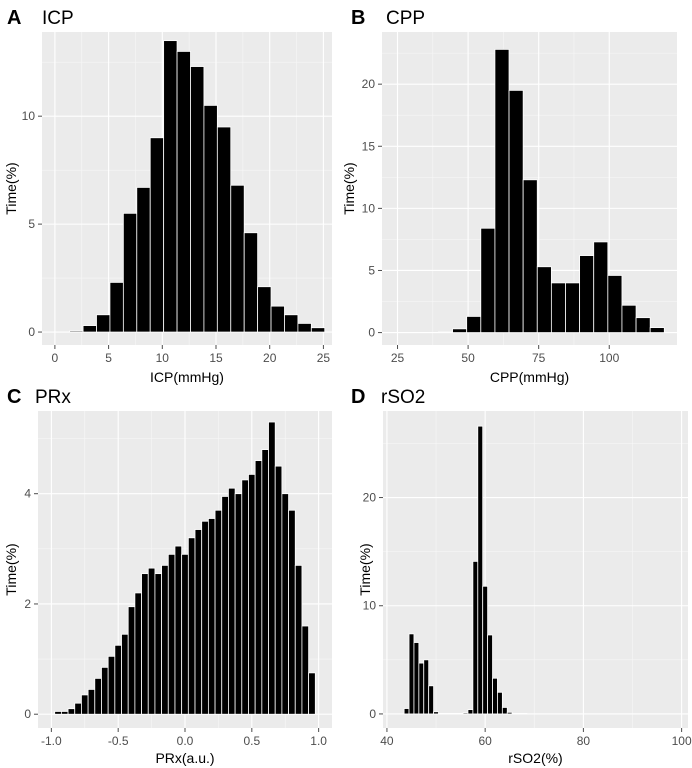 The width and height of the screenshot is (692, 768). What do you see at coordinates (216, 358) in the screenshot?
I see `x-tick-label: 15` at bounding box center [216, 358].